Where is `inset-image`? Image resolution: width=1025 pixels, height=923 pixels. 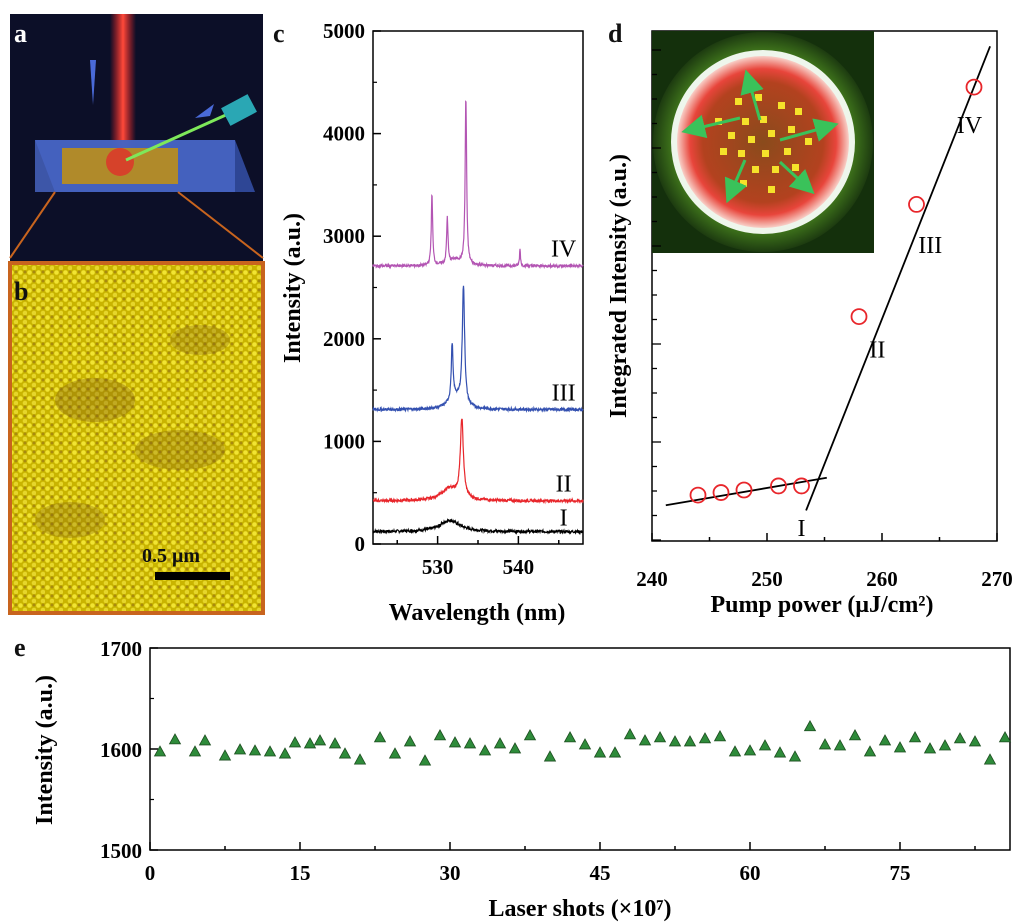
inset-image is located at coordinates (763, 142).